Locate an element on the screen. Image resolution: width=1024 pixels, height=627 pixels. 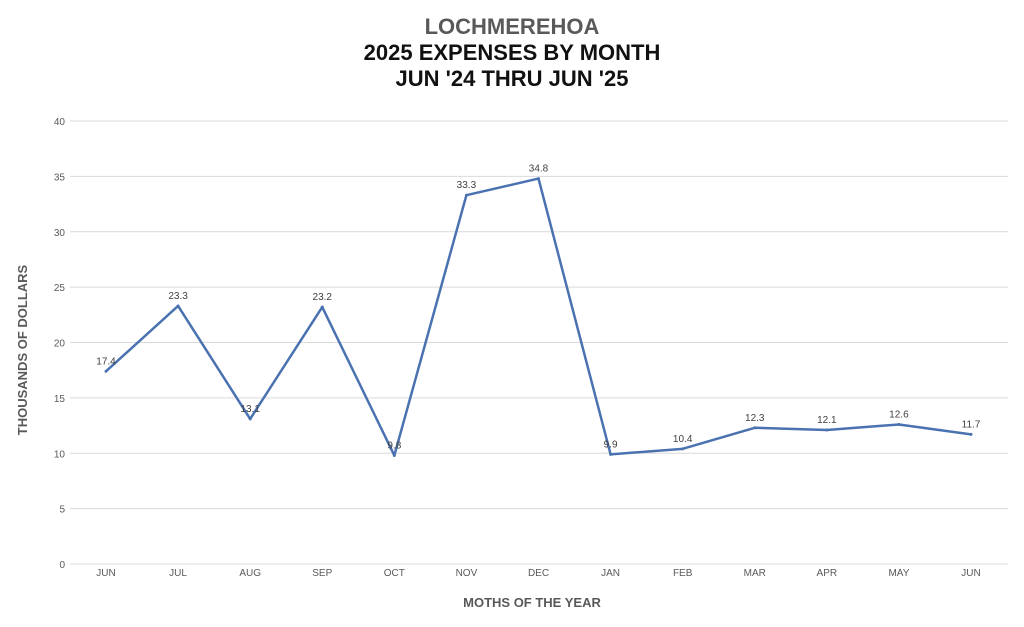
x-tick-label: AUG is located at coordinates (250, 573).